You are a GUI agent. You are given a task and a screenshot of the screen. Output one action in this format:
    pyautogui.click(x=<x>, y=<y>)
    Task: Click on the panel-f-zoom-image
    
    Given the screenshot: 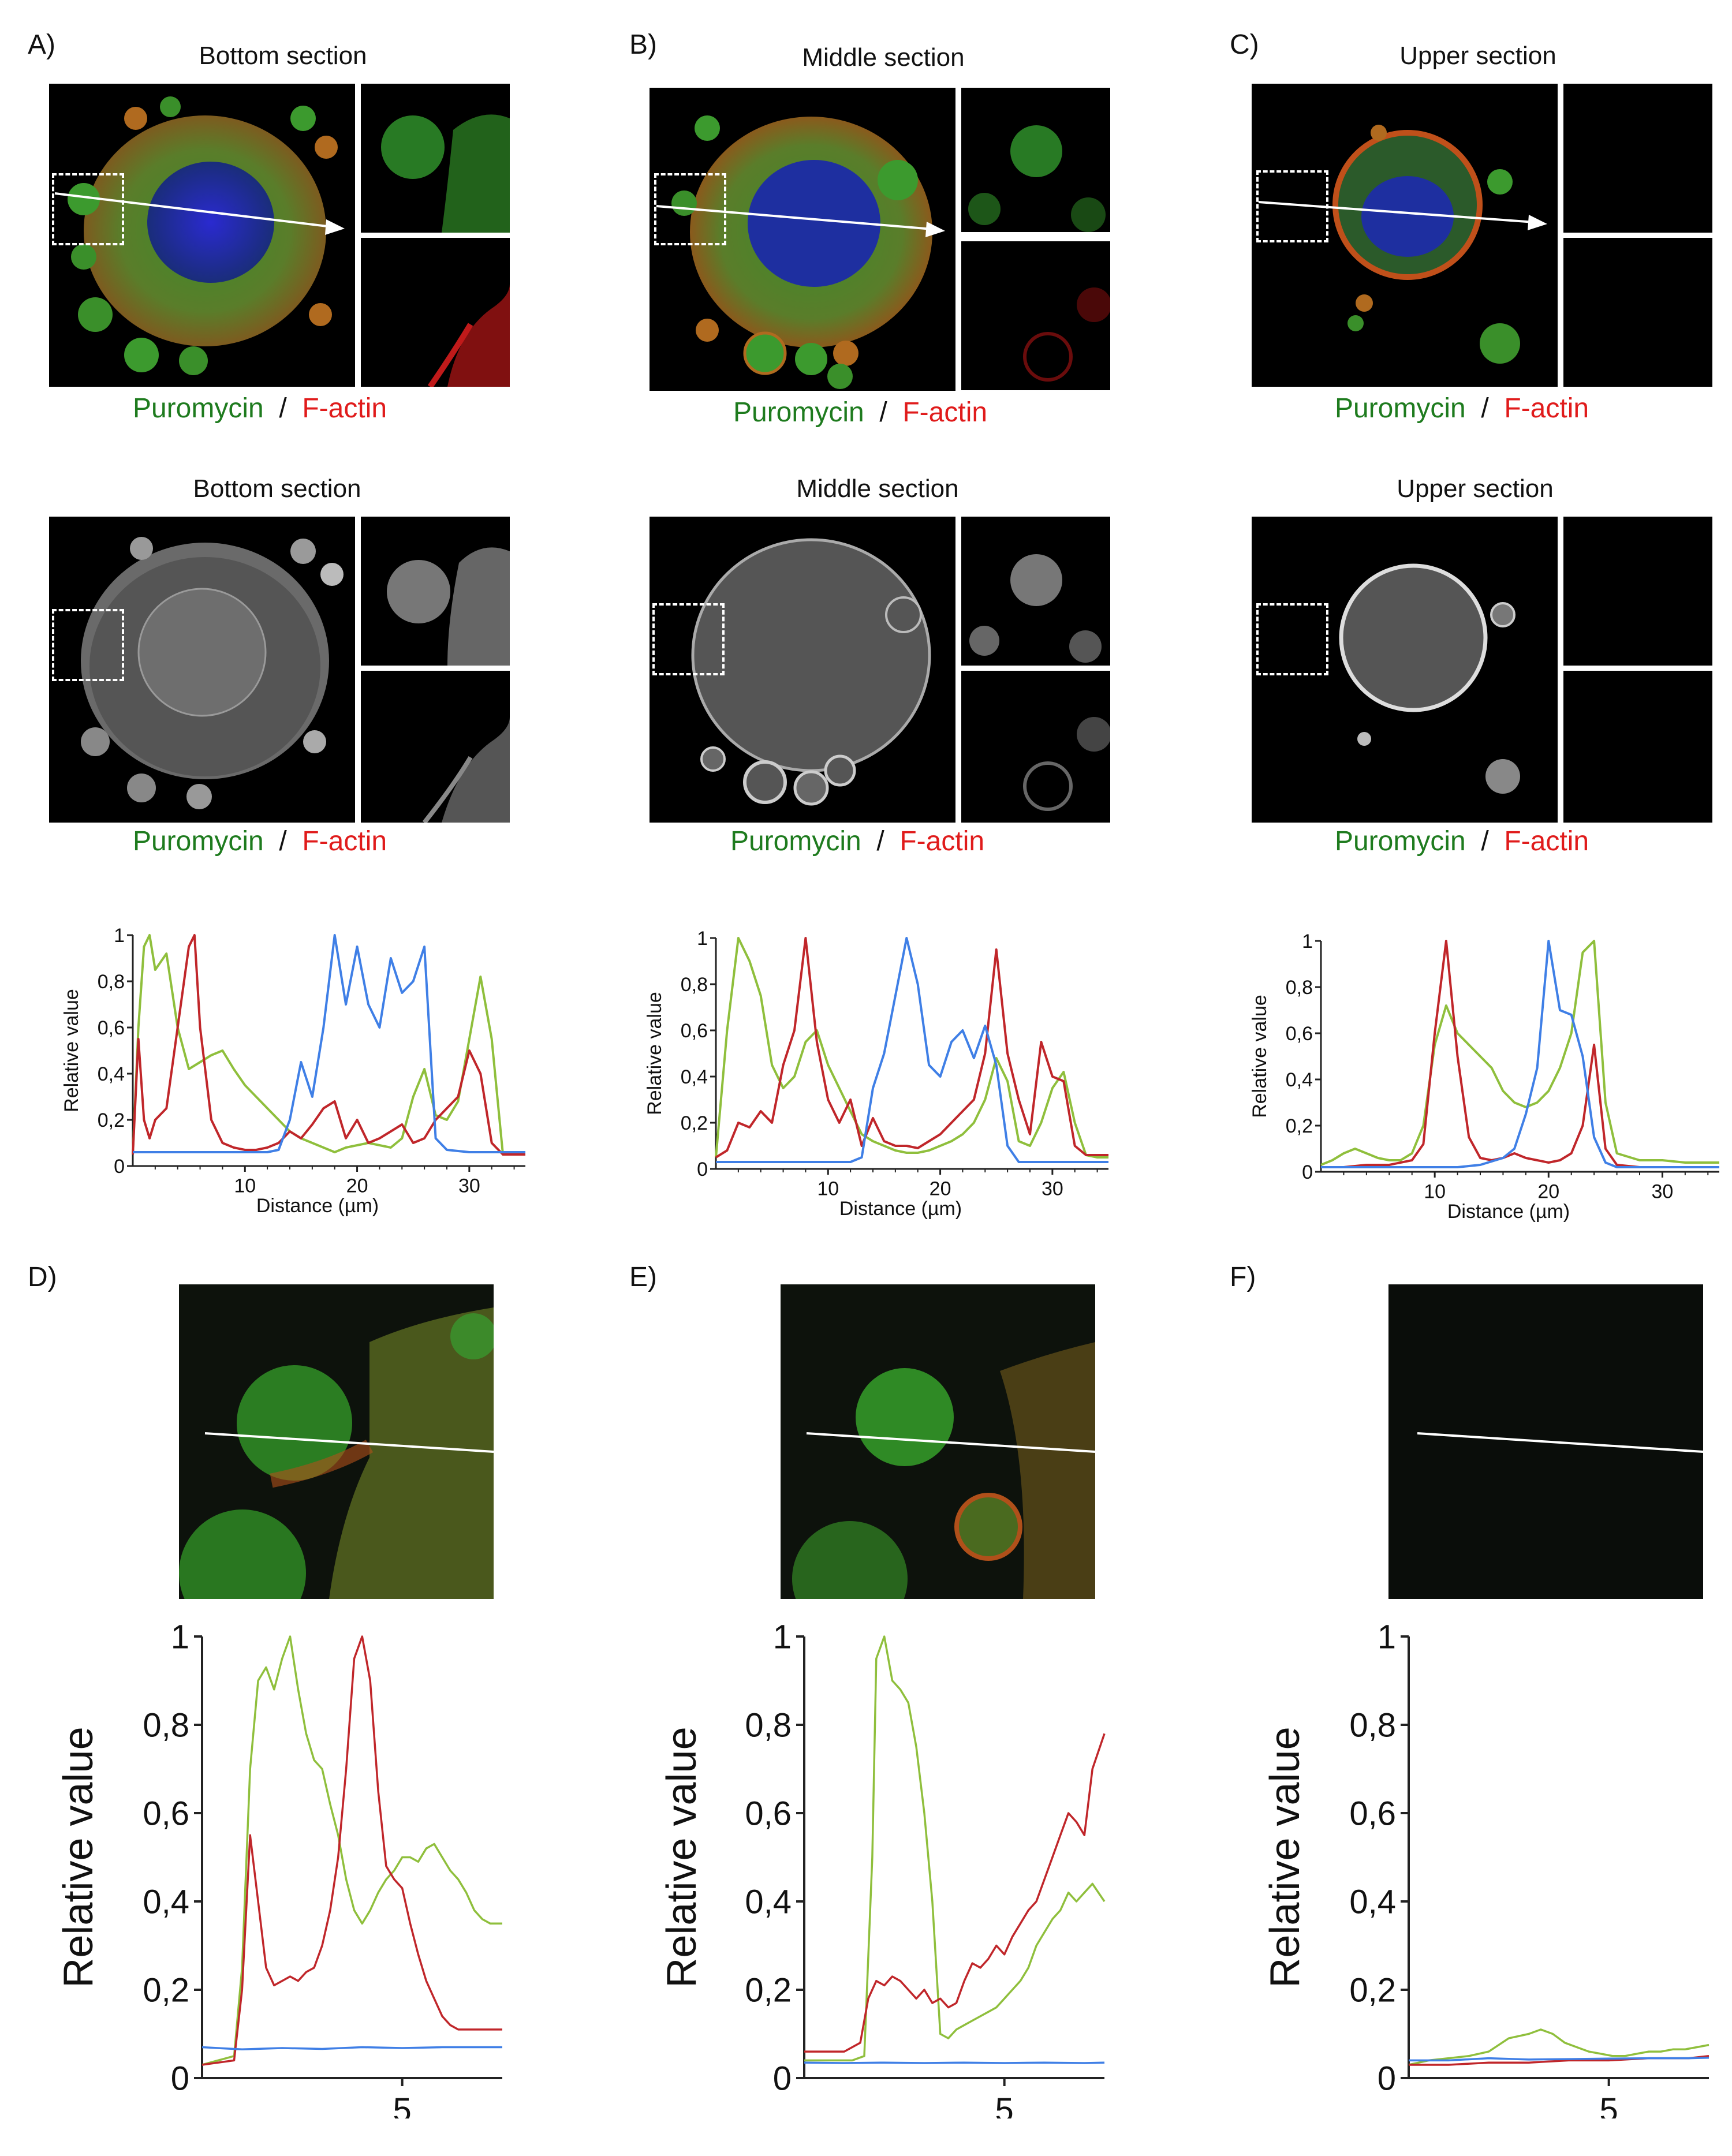 What is the action you would take?
    pyautogui.click(x=1545, y=1441)
    